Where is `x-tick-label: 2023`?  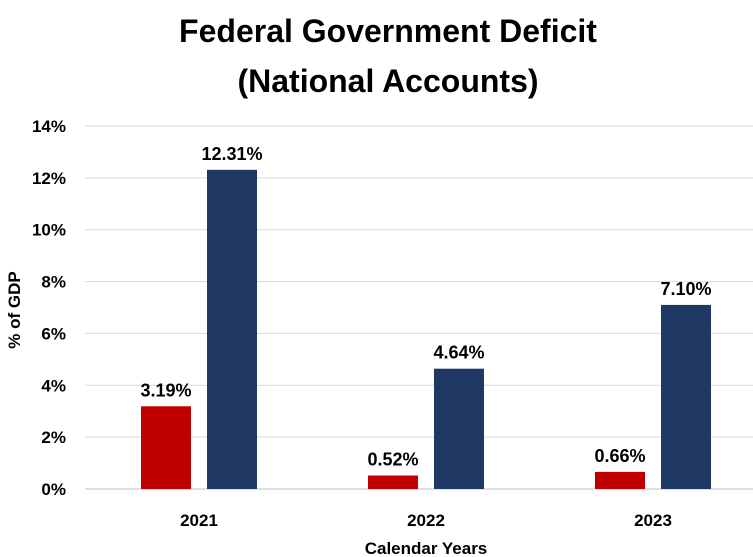
x-tick-label: 2023 is located at coordinates (653, 520).